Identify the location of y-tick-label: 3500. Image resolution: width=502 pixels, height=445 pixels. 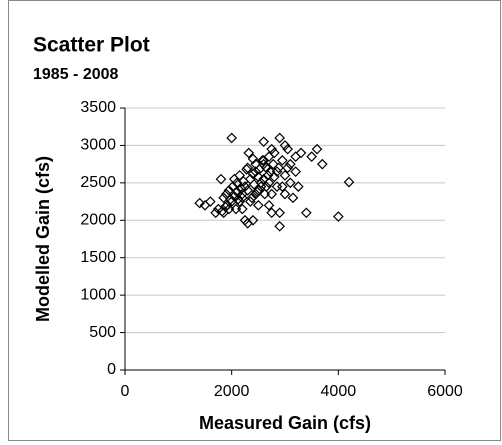
(98, 107).